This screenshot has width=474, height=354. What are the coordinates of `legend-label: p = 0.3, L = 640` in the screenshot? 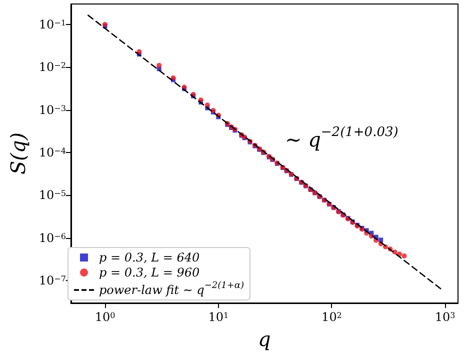 It's located at (149, 257).